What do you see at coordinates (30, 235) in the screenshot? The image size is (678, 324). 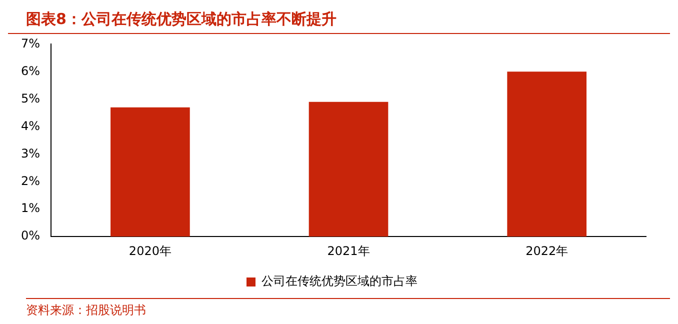 I see `y-tick-label: 0%` at bounding box center [30, 235].